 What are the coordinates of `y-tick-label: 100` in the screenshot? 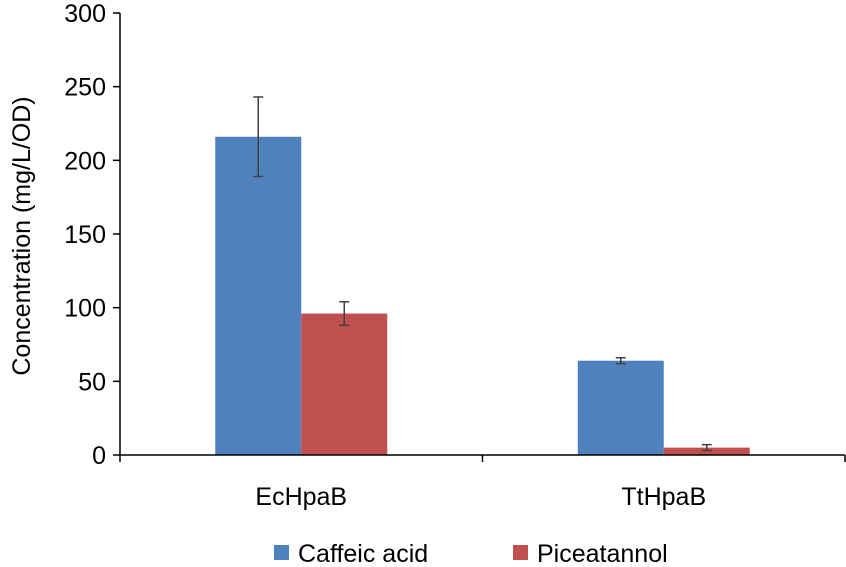 It's located at (85, 309).